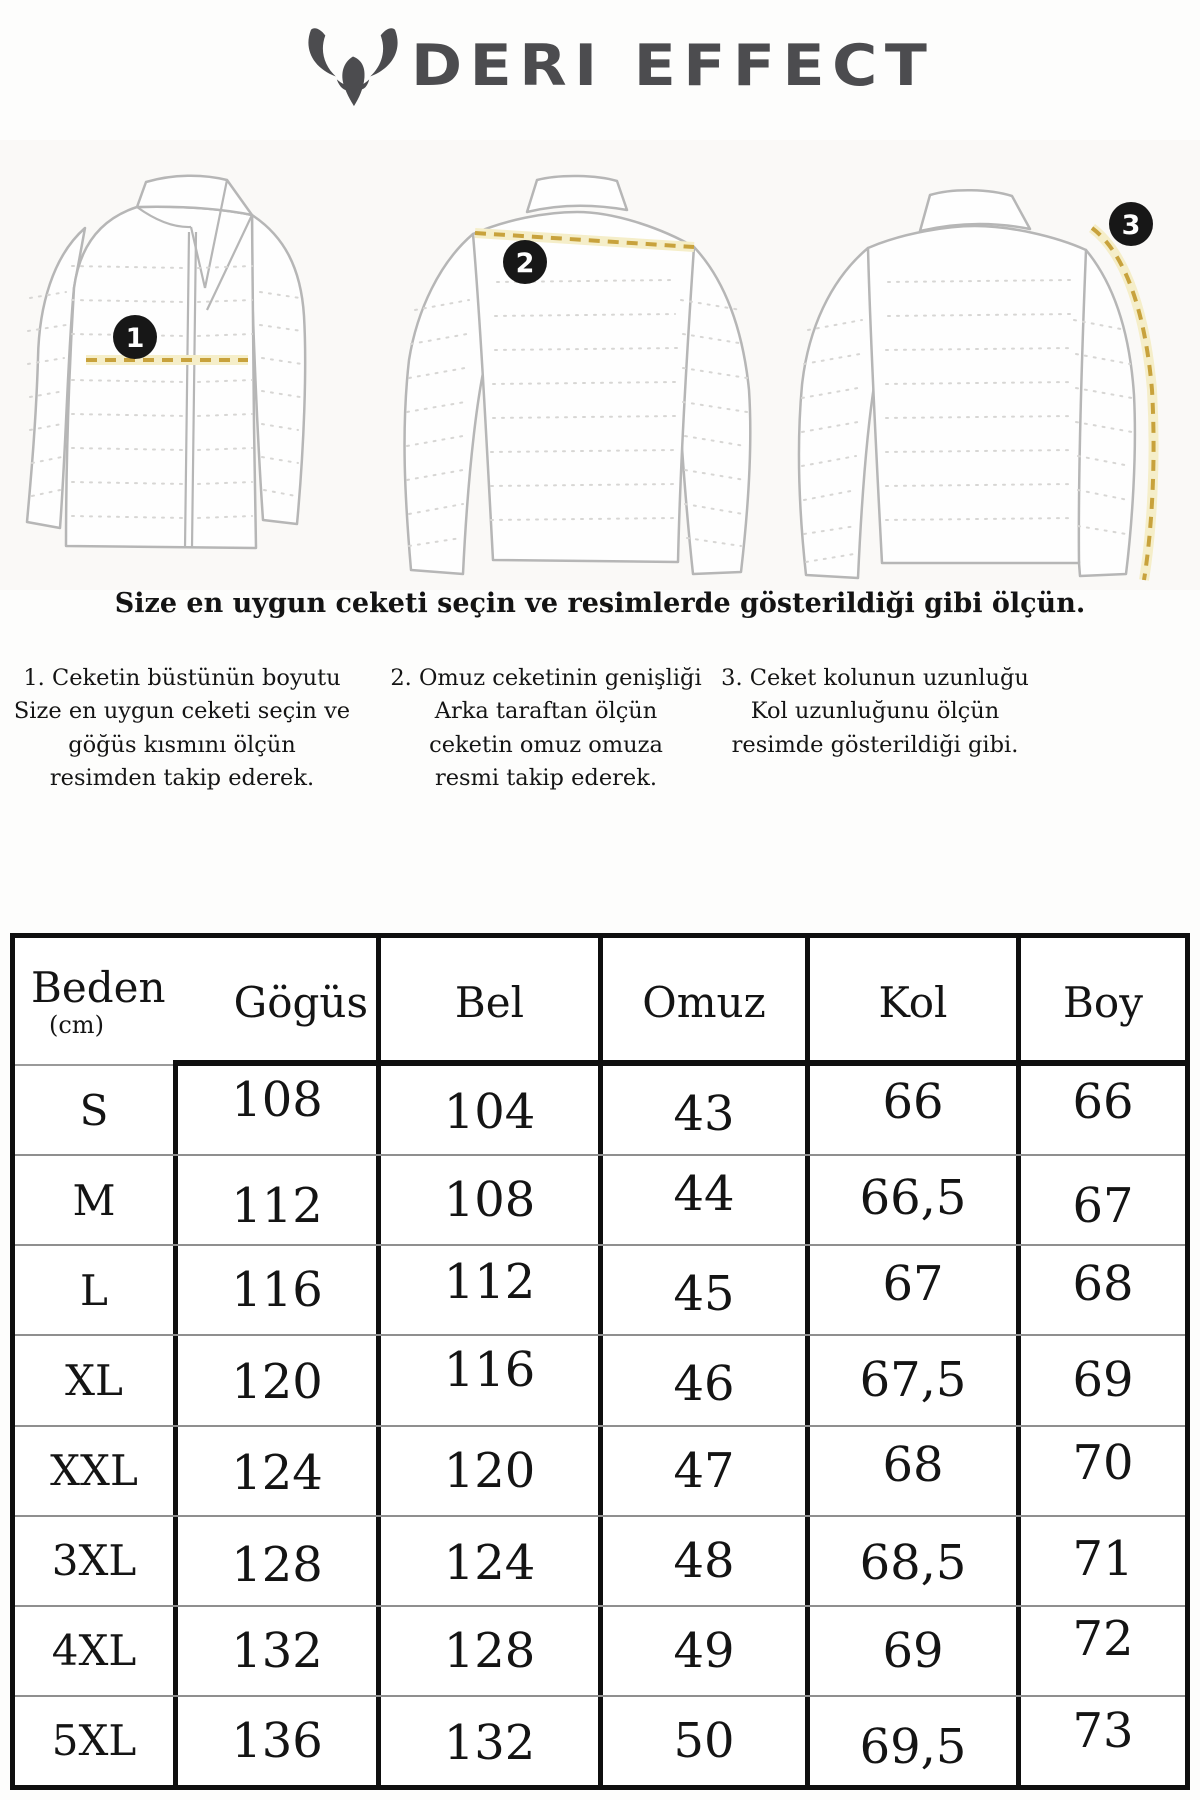 This screenshot has width=1200, height=1800. I want to click on value-cell: 48, so click(701, 1560).